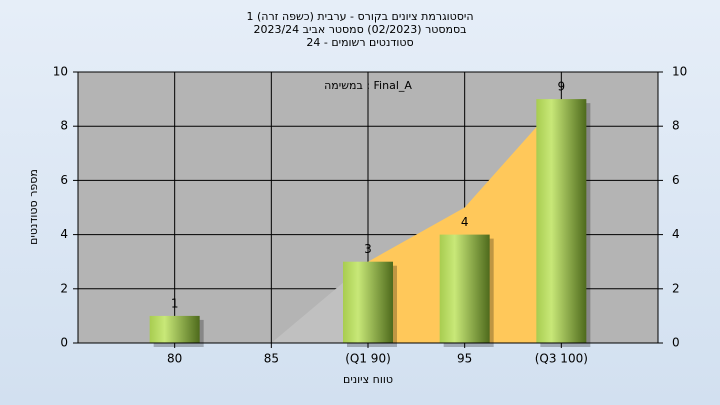 The height and width of the screenshot is (405, 720). What do you see at coordinates (33, 207) in the screenshot?
I see `y-axis-label: מספר סטודנטים` at bounding box center [33, 207].